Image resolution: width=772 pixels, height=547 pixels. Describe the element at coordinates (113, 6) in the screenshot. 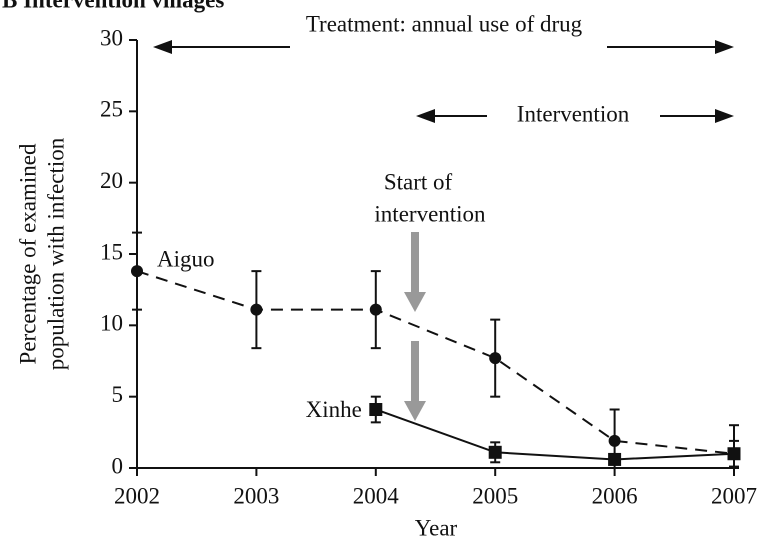

I see `chart-title: B Intervention villages` at that location.